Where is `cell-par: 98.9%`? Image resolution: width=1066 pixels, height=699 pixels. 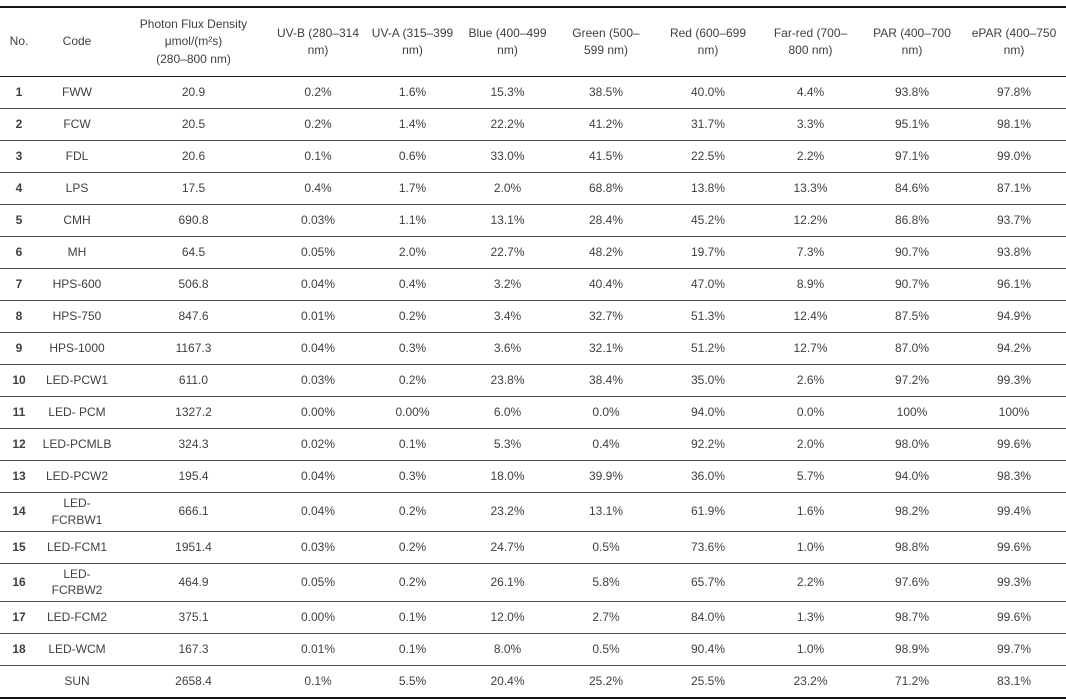
cell-par: 98.9% is located at coordinates (912, 650).